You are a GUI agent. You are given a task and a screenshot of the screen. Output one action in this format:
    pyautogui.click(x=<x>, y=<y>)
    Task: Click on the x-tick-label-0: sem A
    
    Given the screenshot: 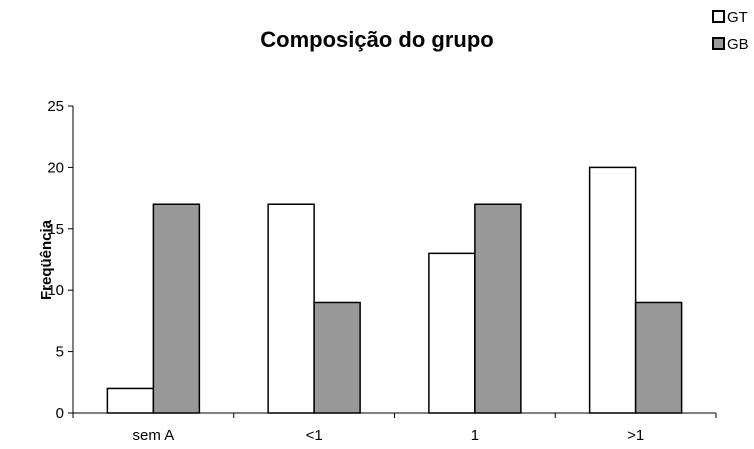 What is the action you would take?
    pyautogui.click(x=154, y=435)
    